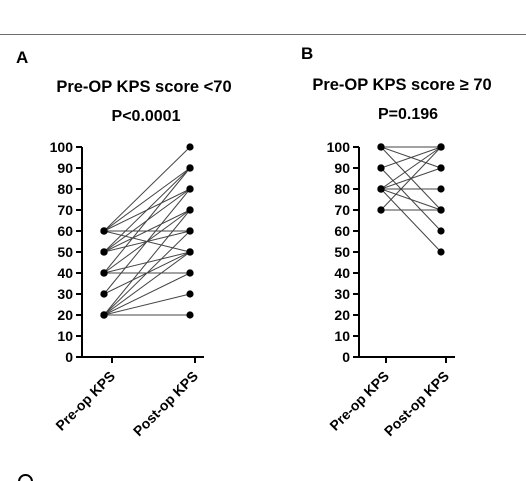 The image size is (526, 481). I want to click on y-tick-label-b-60: 60, so click(342, 231).